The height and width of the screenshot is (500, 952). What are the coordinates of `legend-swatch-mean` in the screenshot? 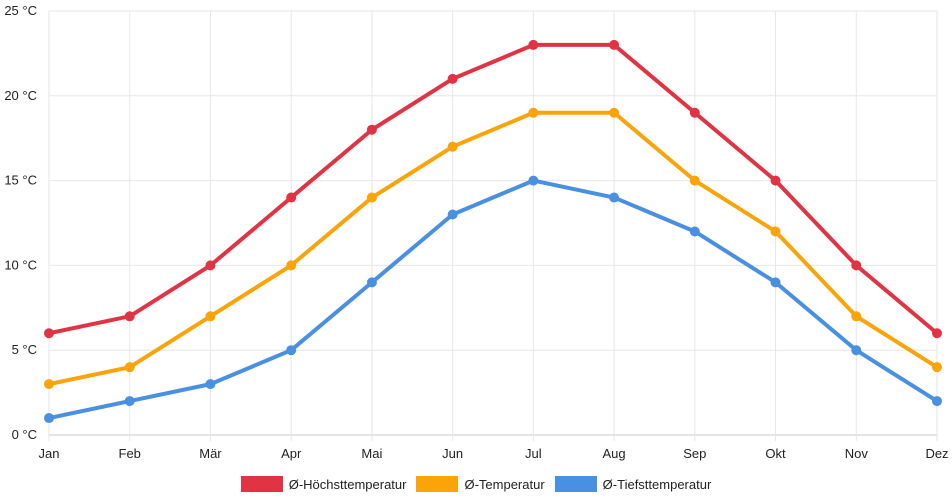 It's located at (437, 484).